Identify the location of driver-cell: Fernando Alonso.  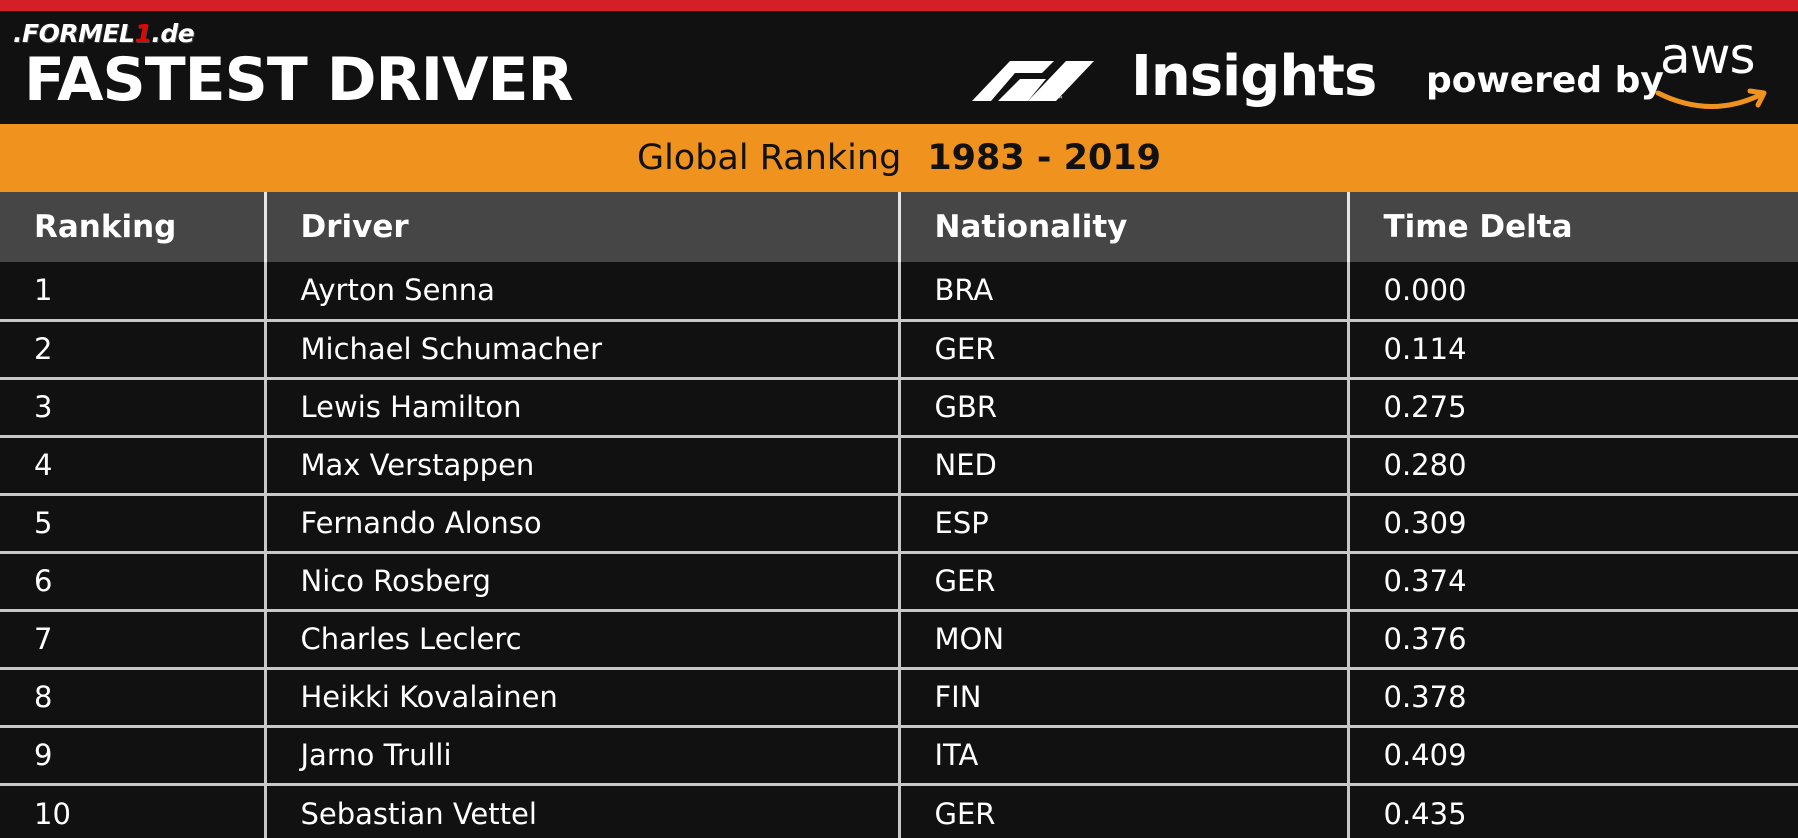
(581, 522).